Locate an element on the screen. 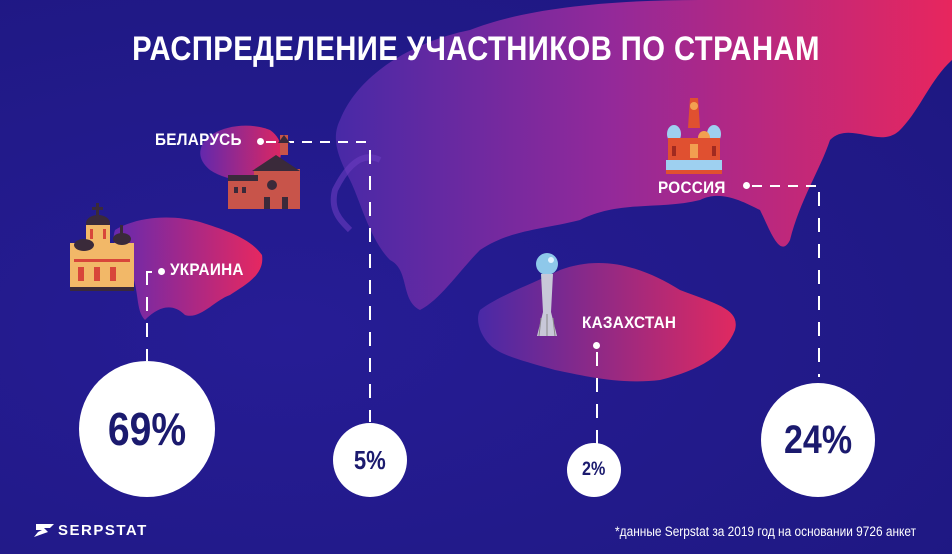 This screenshot has height=554, width=952. label-russia: РОССИЯ is located at coordinates (692, 187).